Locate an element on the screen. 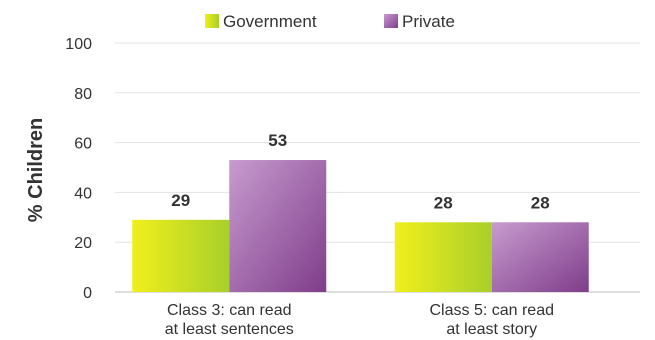 Image resolution: width=655 pixels, height=340 pixels. y-tick-label-100: 100 is located at coordinates (78, 44).